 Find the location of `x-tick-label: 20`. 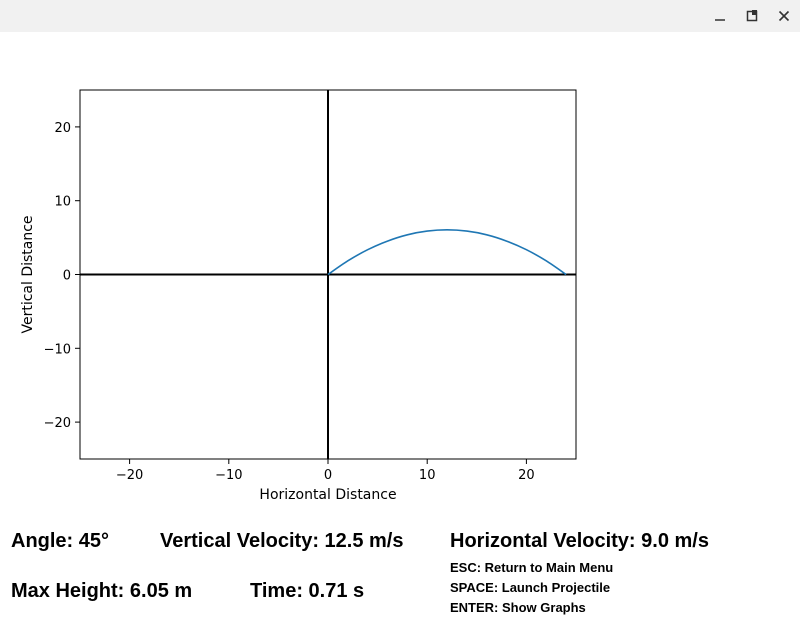

x-tick-label: 20 is located at coordinates (526, 475).